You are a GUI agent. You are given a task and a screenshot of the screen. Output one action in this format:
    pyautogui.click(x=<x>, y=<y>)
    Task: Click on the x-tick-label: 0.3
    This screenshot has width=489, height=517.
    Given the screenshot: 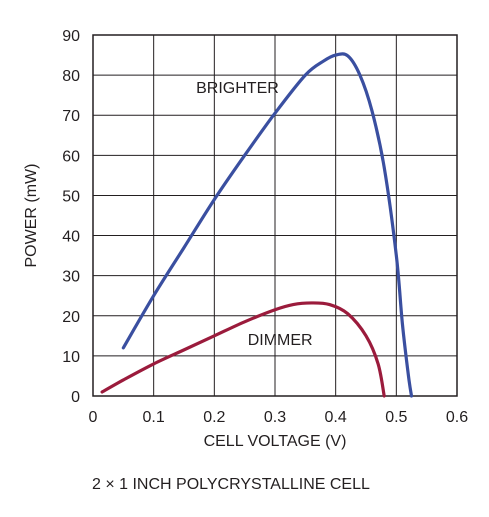 What is the action you would take?
    pyautogui.click(x=275, y=417)
    